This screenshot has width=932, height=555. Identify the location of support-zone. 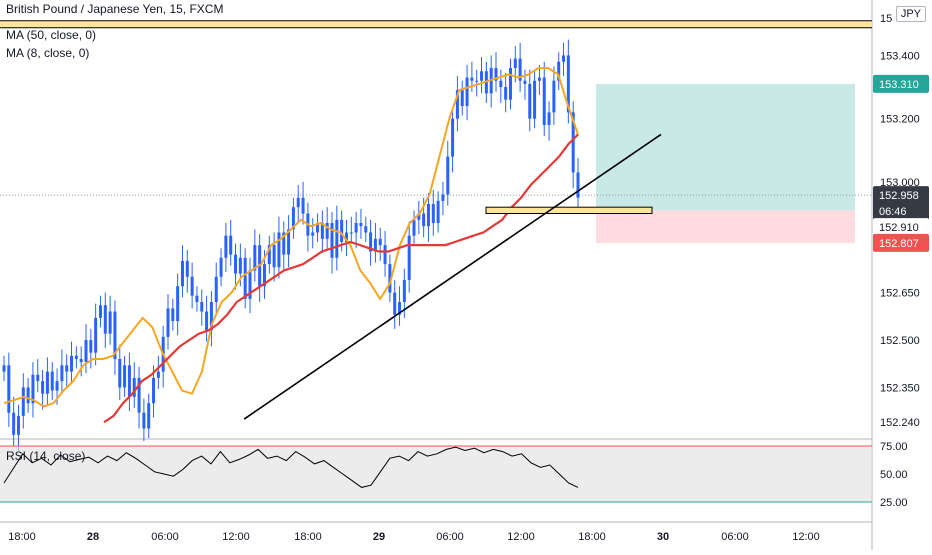
(569, 210).